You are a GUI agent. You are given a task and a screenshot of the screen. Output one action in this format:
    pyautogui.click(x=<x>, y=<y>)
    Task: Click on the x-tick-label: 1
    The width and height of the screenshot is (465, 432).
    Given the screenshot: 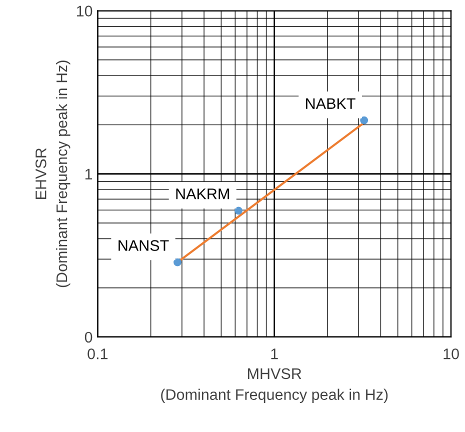 What is the action you would take?
    pyautogui.click(x=274, y=354)
    